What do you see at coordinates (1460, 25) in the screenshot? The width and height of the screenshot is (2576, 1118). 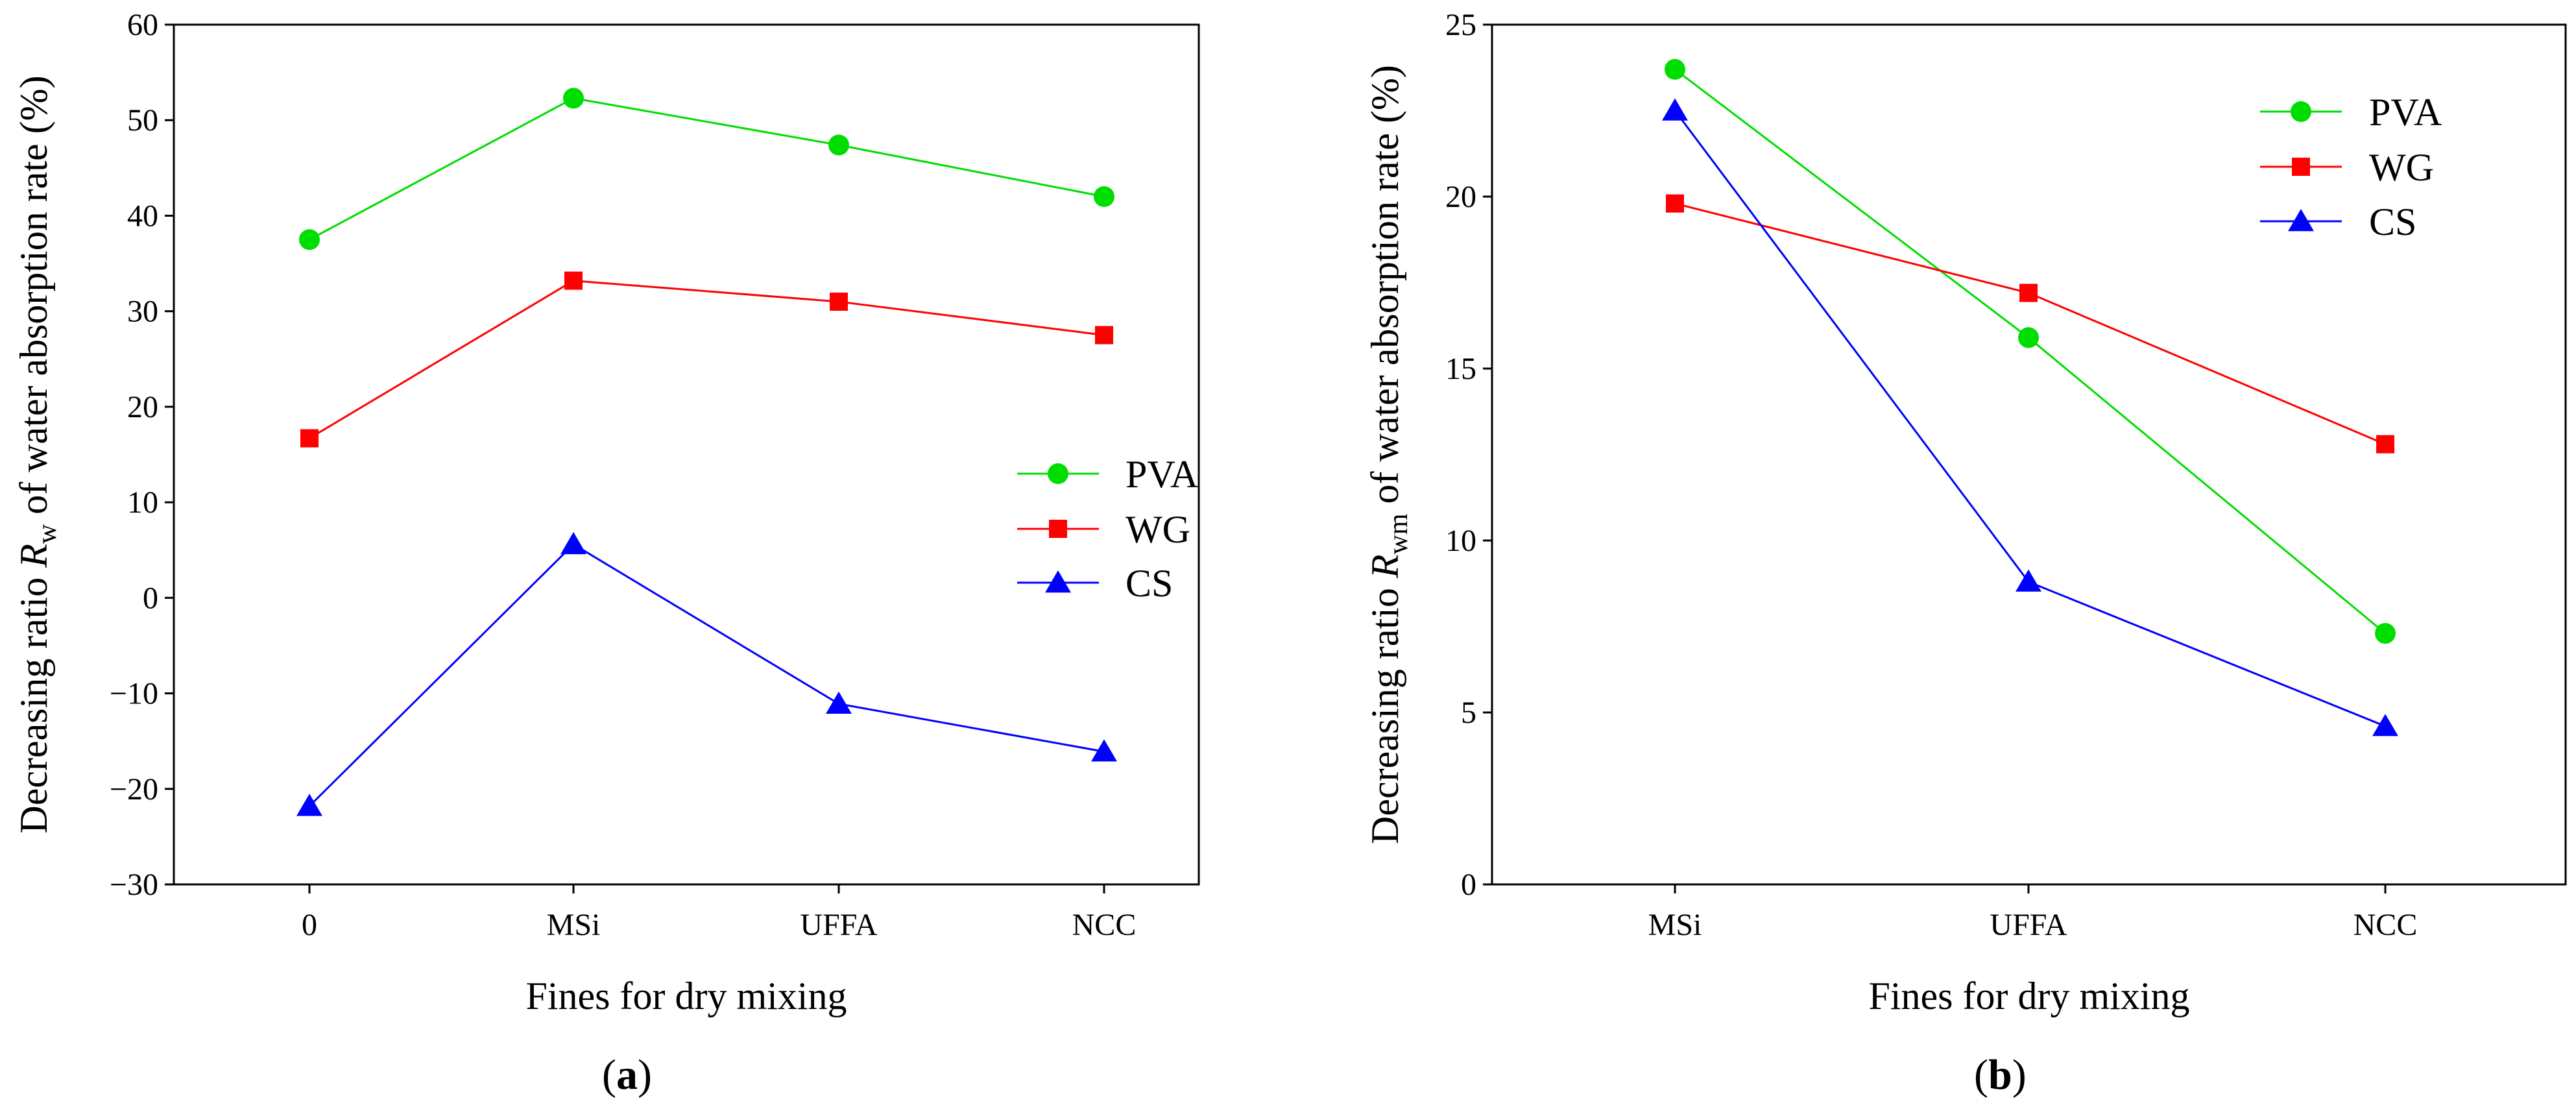 I see `y-tick-label: 25` at bounding box center [1460, 25].